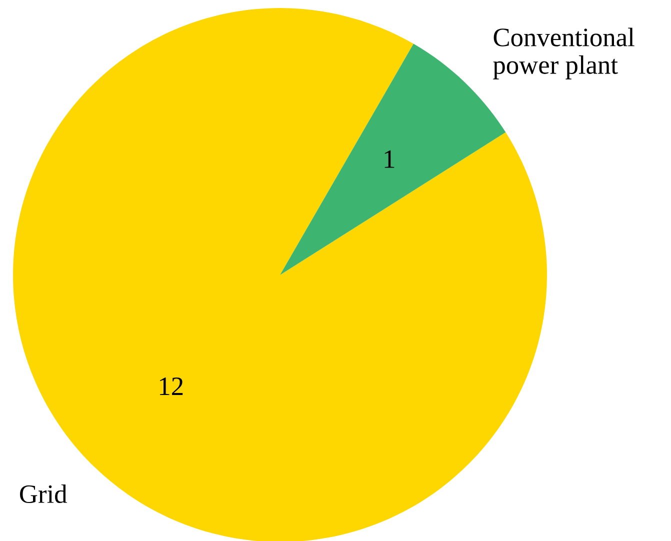 The image size is (671, 541). Describe the element at coordinates (563, 54) in the screenshot. I see `slice-label: Conventional power plant` at that location.